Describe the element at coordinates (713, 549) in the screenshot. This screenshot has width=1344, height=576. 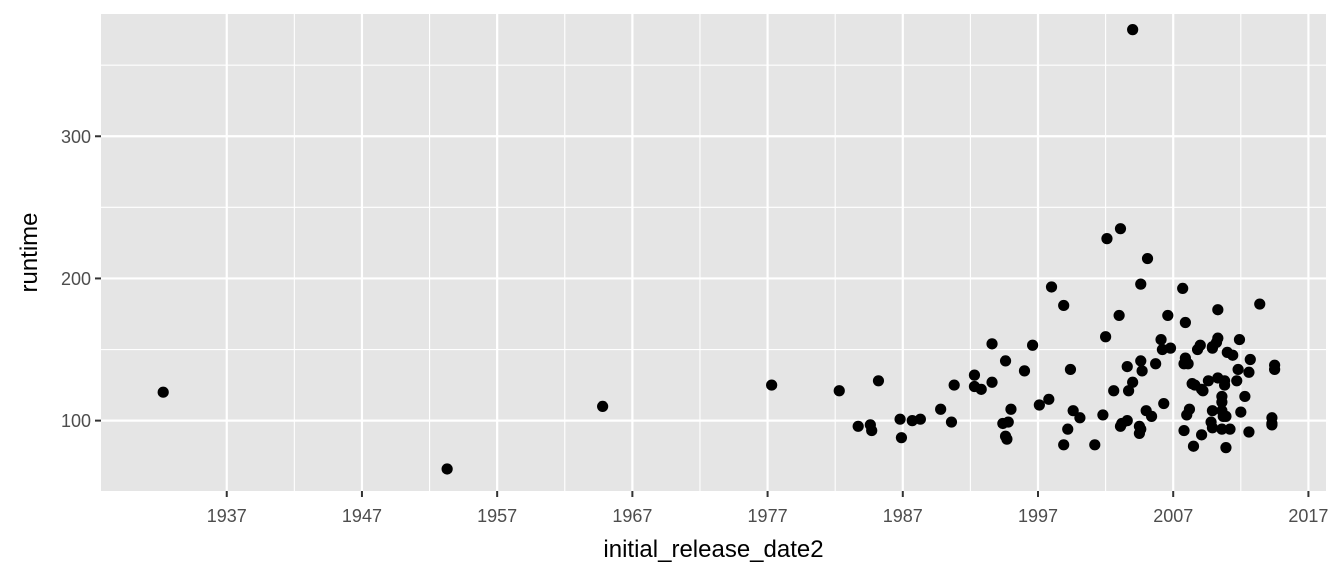
I see `x-axis-title: initial_release_date2` at that location.